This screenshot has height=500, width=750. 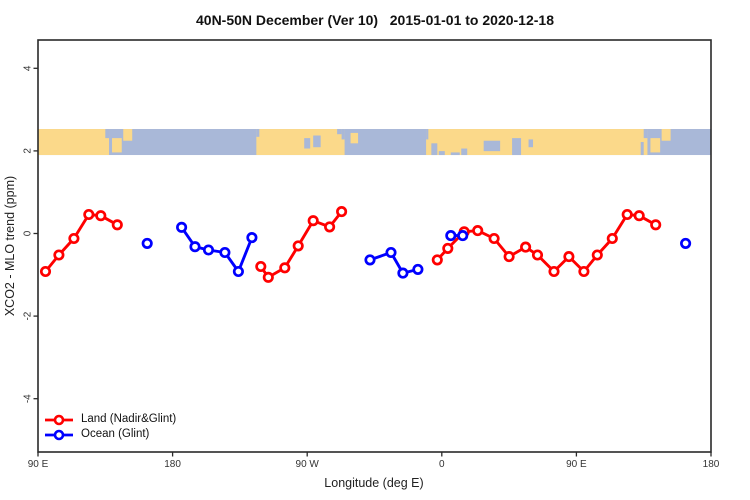 I want to click on y-tick-label: 0, so click(x=28, y=233).